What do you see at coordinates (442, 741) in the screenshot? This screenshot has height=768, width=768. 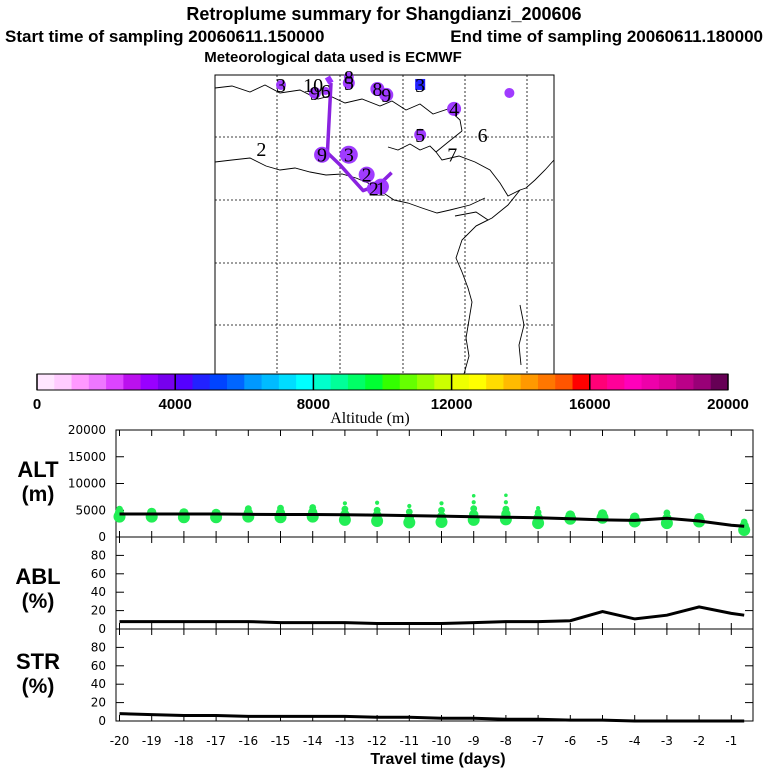 I see `x-tick-label: -10` at bounding box center [442, 741].